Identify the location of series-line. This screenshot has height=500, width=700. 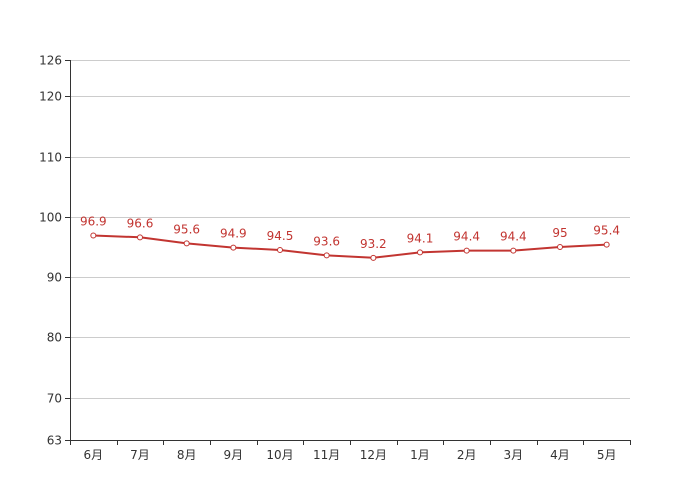
(350, 246).